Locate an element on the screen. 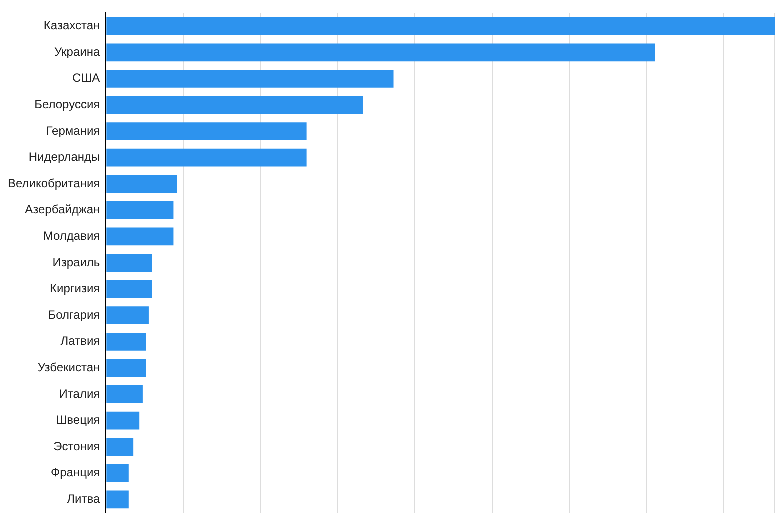  y-tick-label: Израиль is located at coordinates (76, 262).